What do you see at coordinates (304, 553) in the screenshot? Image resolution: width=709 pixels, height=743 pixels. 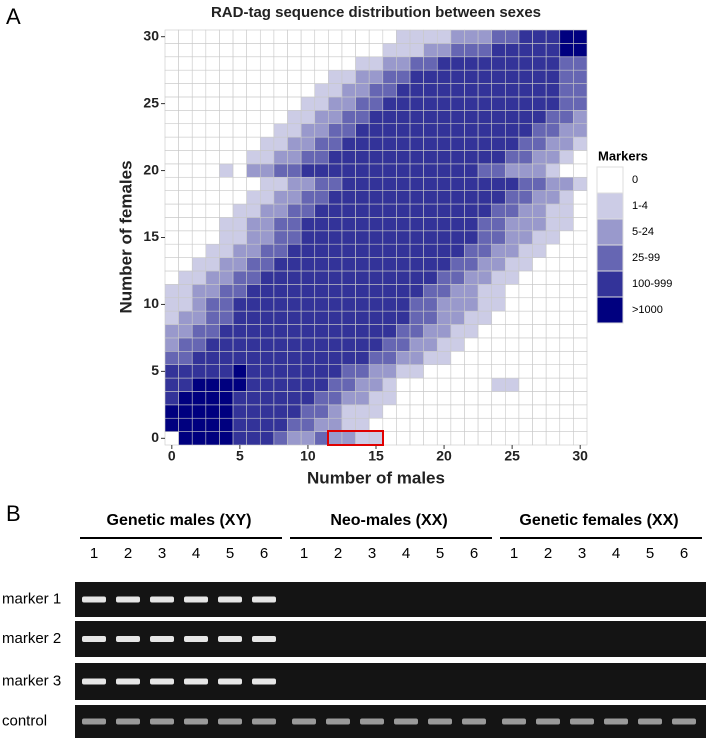 I see `lane-number: 1` at bounding box center [304, 553].